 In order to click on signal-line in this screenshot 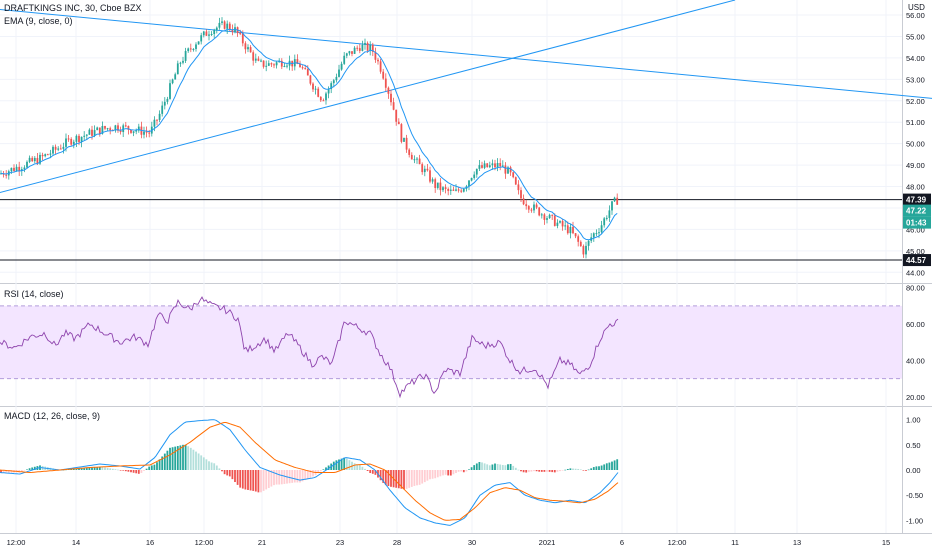, I will do `click(309, 471)`.